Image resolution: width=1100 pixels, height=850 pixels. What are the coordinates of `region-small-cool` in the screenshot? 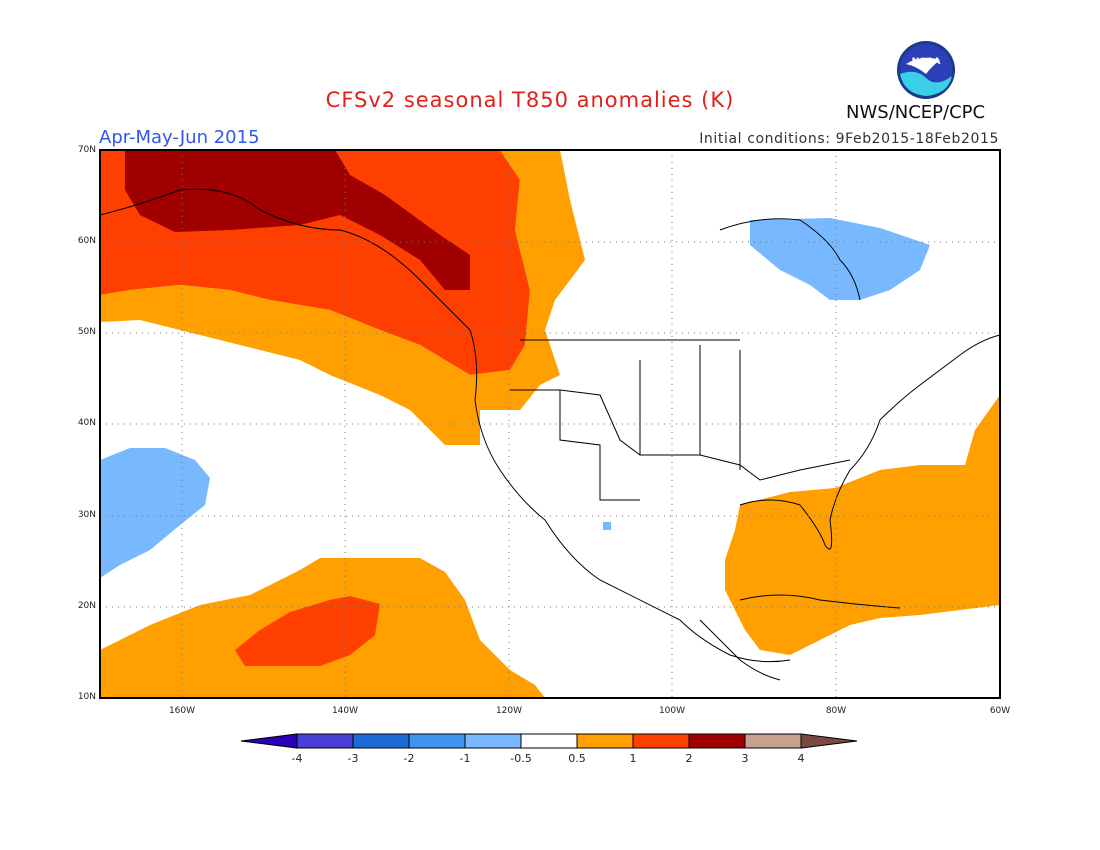 It's located at (607, 526).